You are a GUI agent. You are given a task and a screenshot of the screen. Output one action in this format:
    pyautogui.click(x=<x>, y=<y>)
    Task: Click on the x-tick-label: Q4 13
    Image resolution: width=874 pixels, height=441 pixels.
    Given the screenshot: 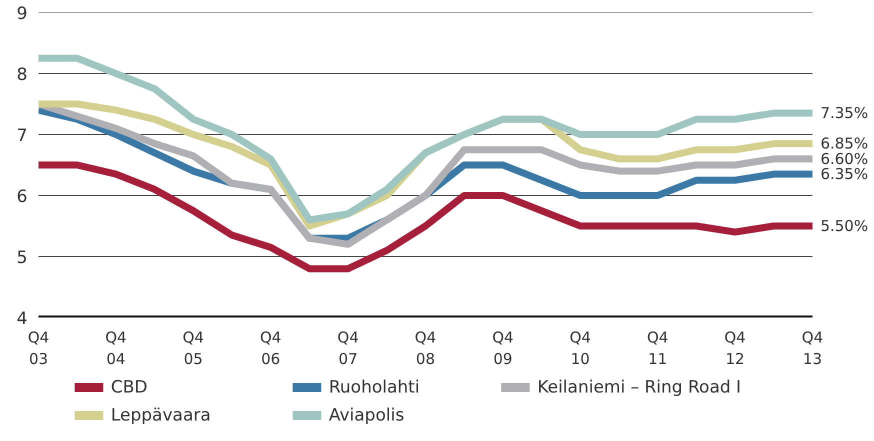 What is the action you would take?
    pyautogui.click(x=813, y=348)
    